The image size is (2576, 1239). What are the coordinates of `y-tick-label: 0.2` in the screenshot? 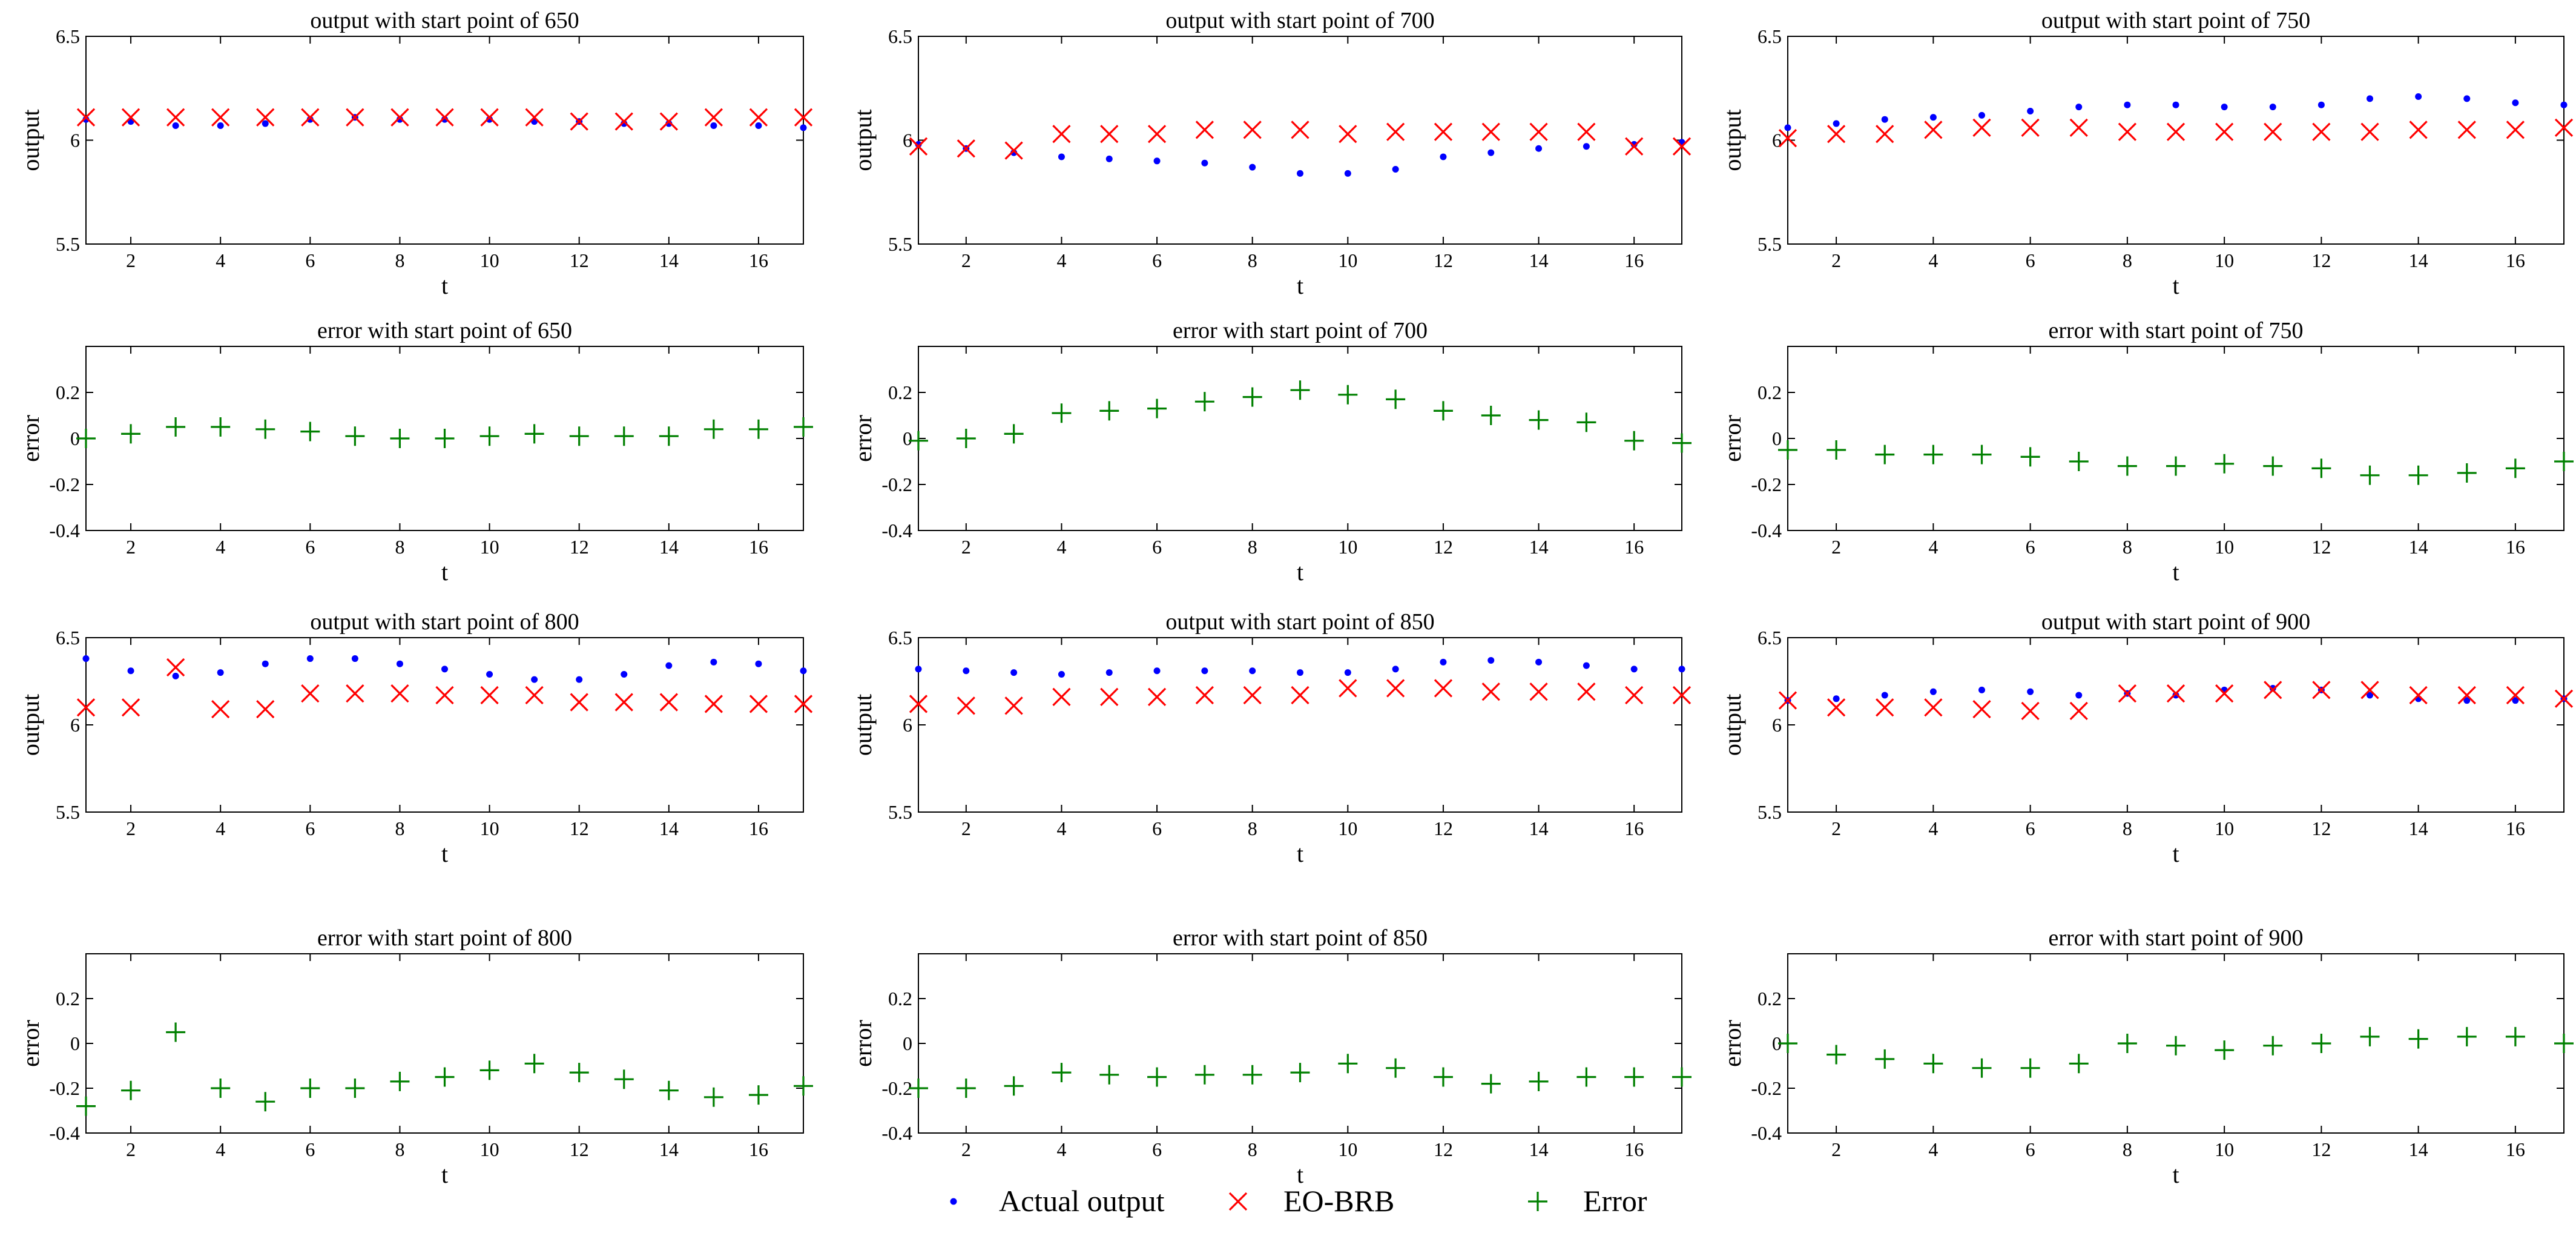 It's located at (1769, 392).